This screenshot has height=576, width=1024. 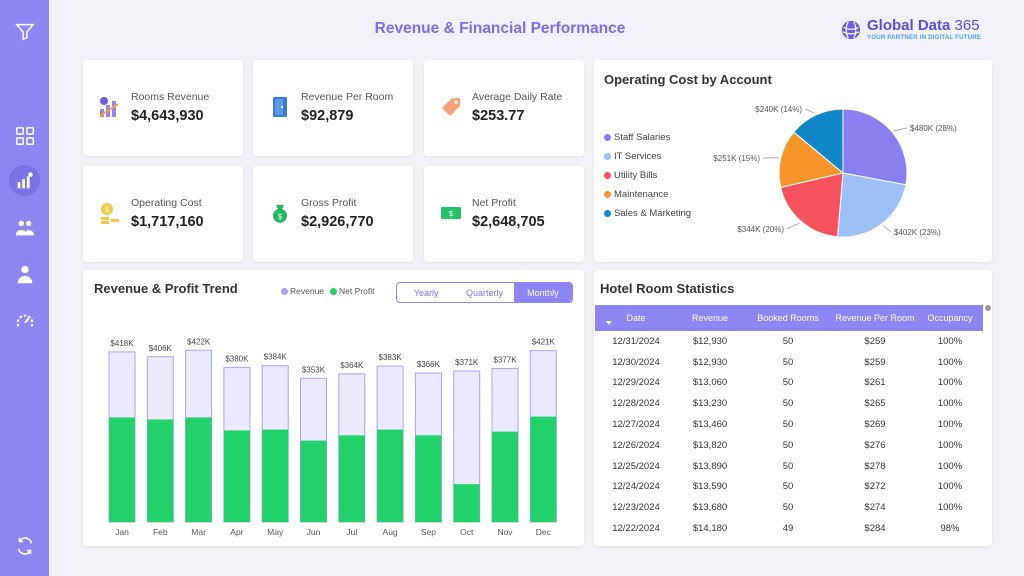 I want to click on people-icon, so click(x=24, y=227).